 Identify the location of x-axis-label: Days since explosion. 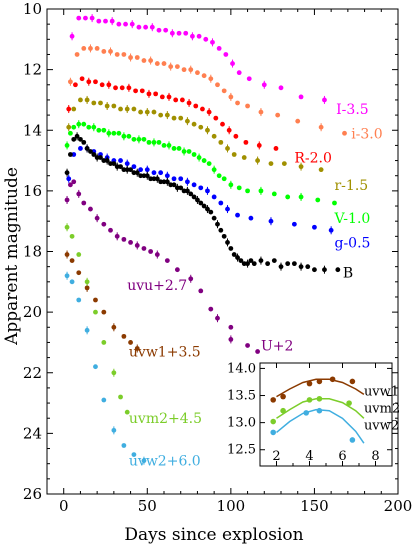
(213, 535).